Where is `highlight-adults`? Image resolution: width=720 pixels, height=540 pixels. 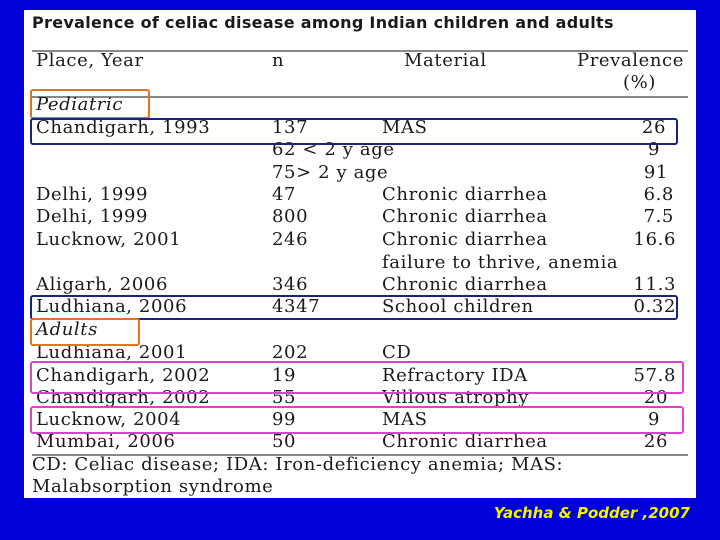
highlight-adults is located at coordinates (85, 332).